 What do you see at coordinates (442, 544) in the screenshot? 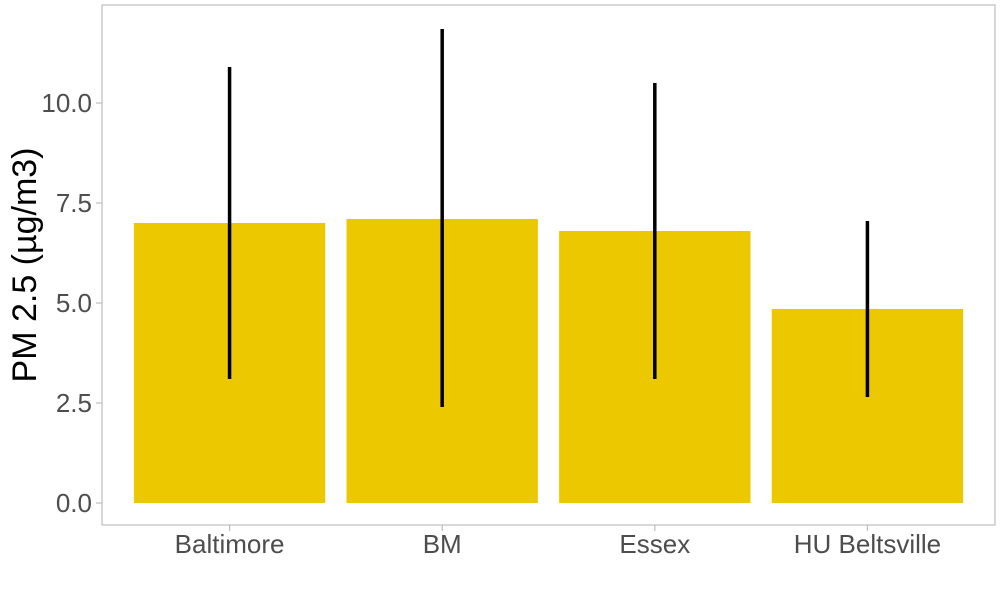
I see `x-tick-label: BM` at bounding box center [442, 544].